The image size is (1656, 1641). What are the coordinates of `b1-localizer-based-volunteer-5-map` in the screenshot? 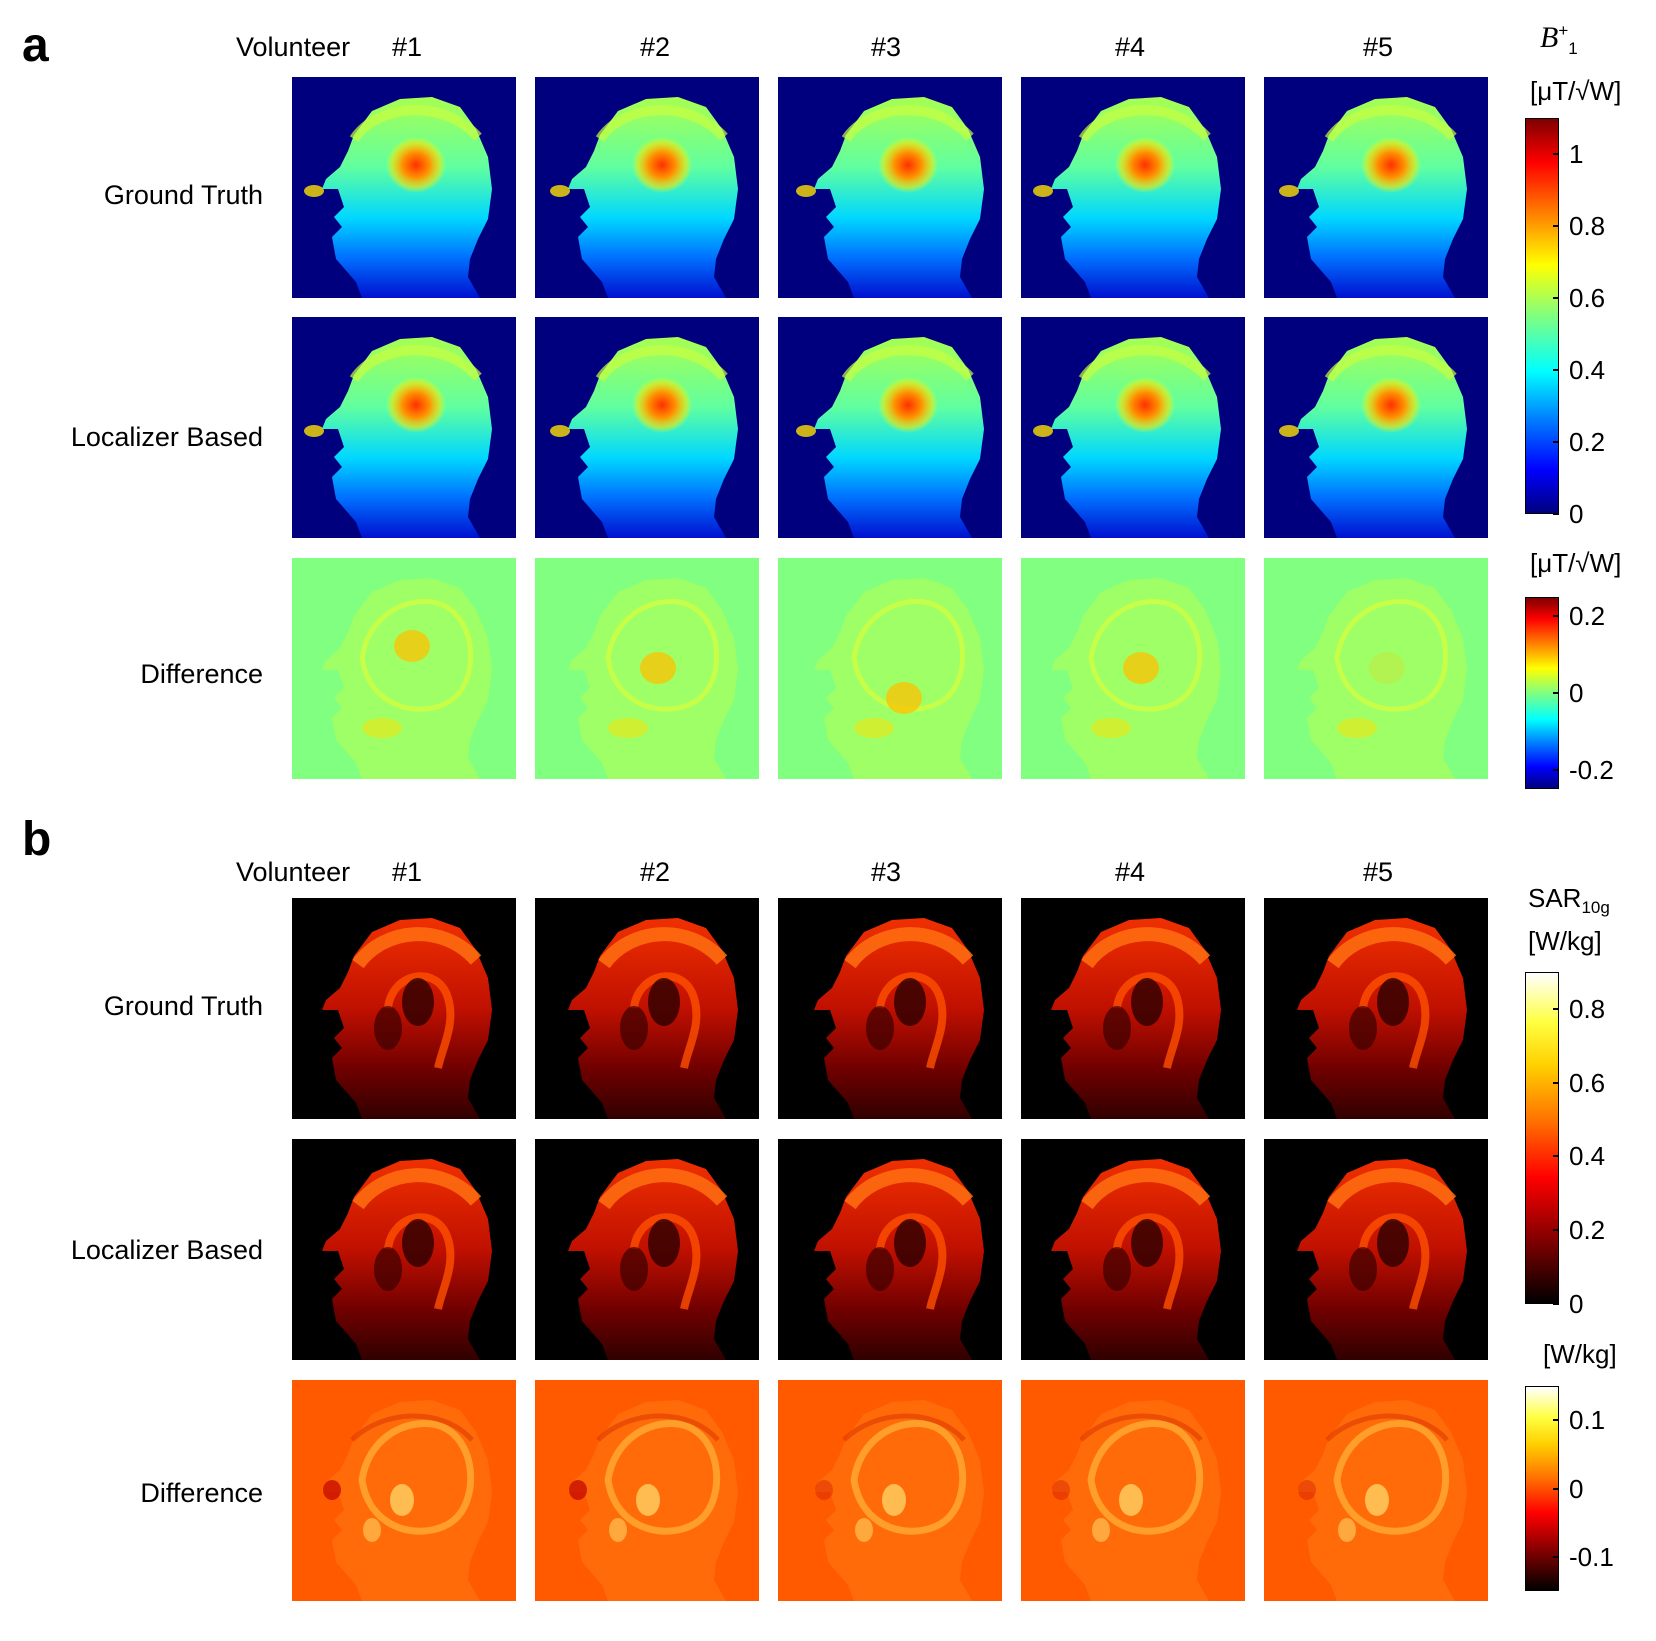 It's located at (1376, 427).